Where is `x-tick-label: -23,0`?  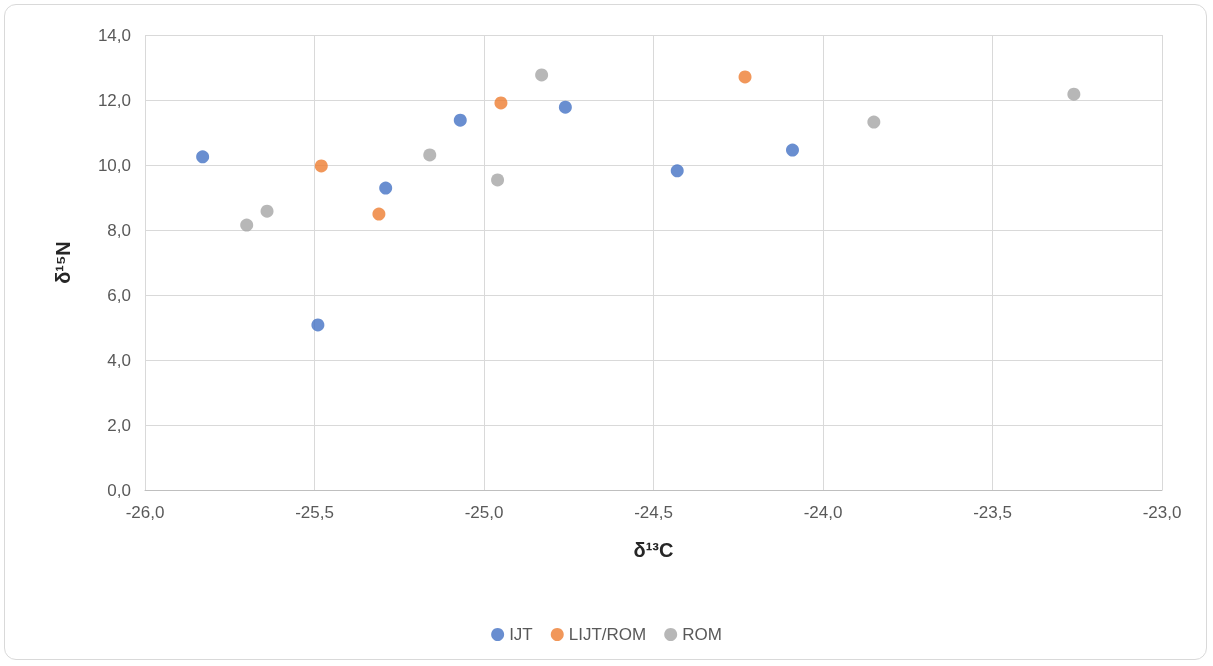
x-tick-label: -23,0 is located at coordinates (1162, 512).